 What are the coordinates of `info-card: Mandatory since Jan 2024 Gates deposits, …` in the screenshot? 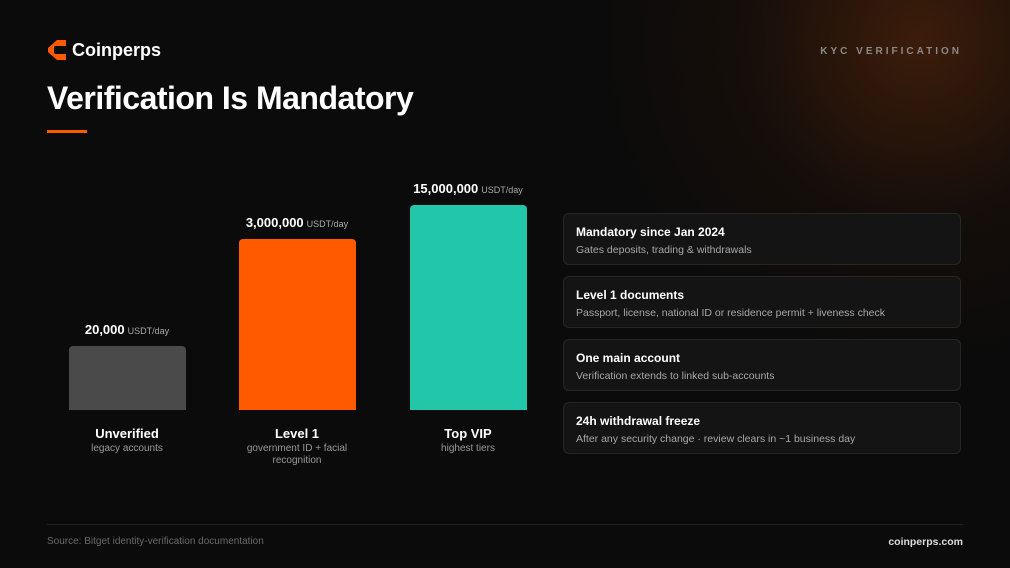 It's located at (762, 239).